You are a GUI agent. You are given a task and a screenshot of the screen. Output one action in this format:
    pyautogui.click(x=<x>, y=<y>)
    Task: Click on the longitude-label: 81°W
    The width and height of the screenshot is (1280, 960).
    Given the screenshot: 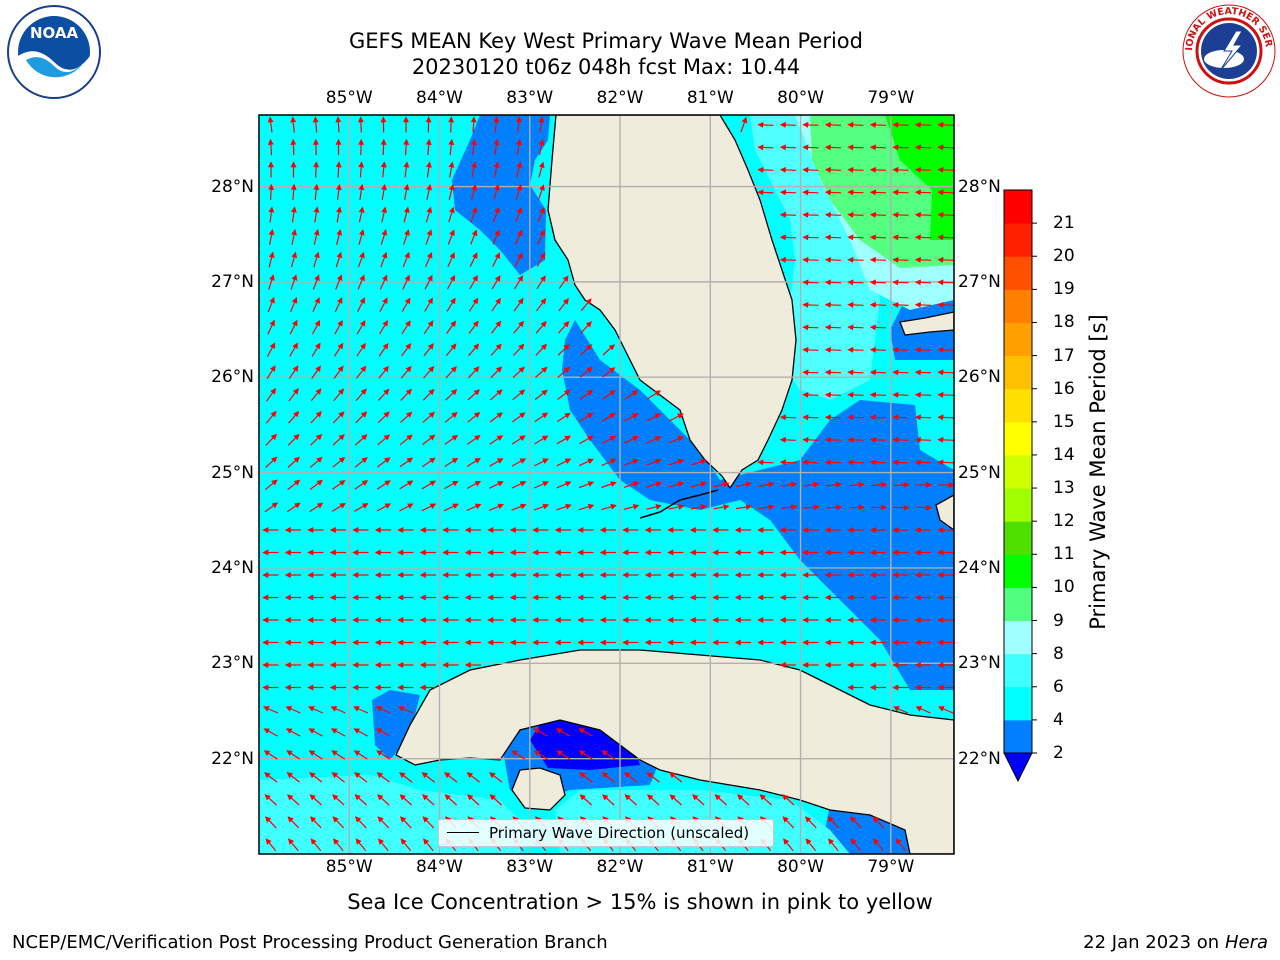 What is the action you would take?
    pyautogui.click(x=710, y=98)
    